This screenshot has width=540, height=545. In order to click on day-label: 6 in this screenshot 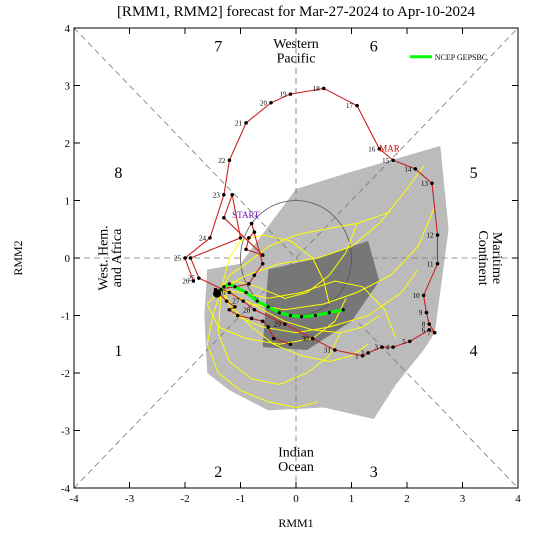, I will do `click(424, 330)`.